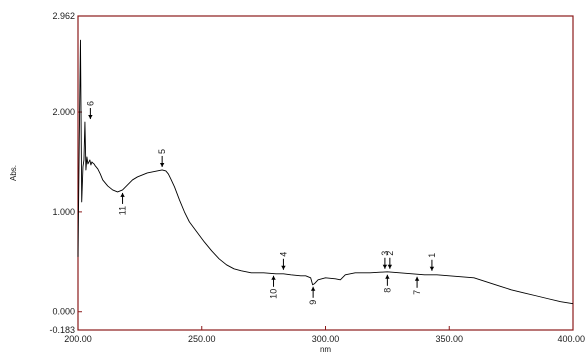  Describe the element at coordinates (385, 253) in the screenshot. I see `peak-label: 3` at that location.